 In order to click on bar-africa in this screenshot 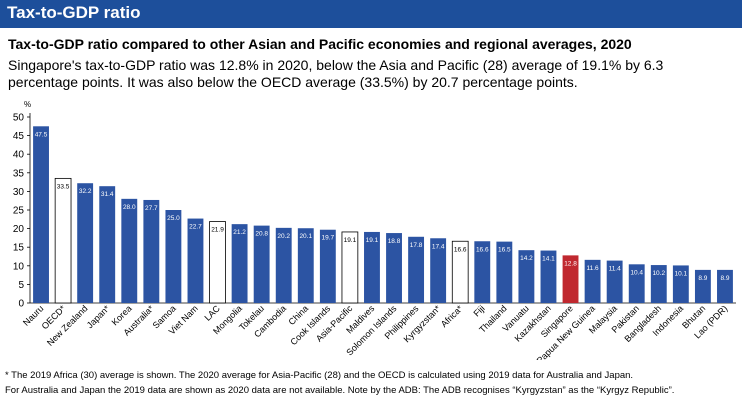, I will do `click(460, 272)`.